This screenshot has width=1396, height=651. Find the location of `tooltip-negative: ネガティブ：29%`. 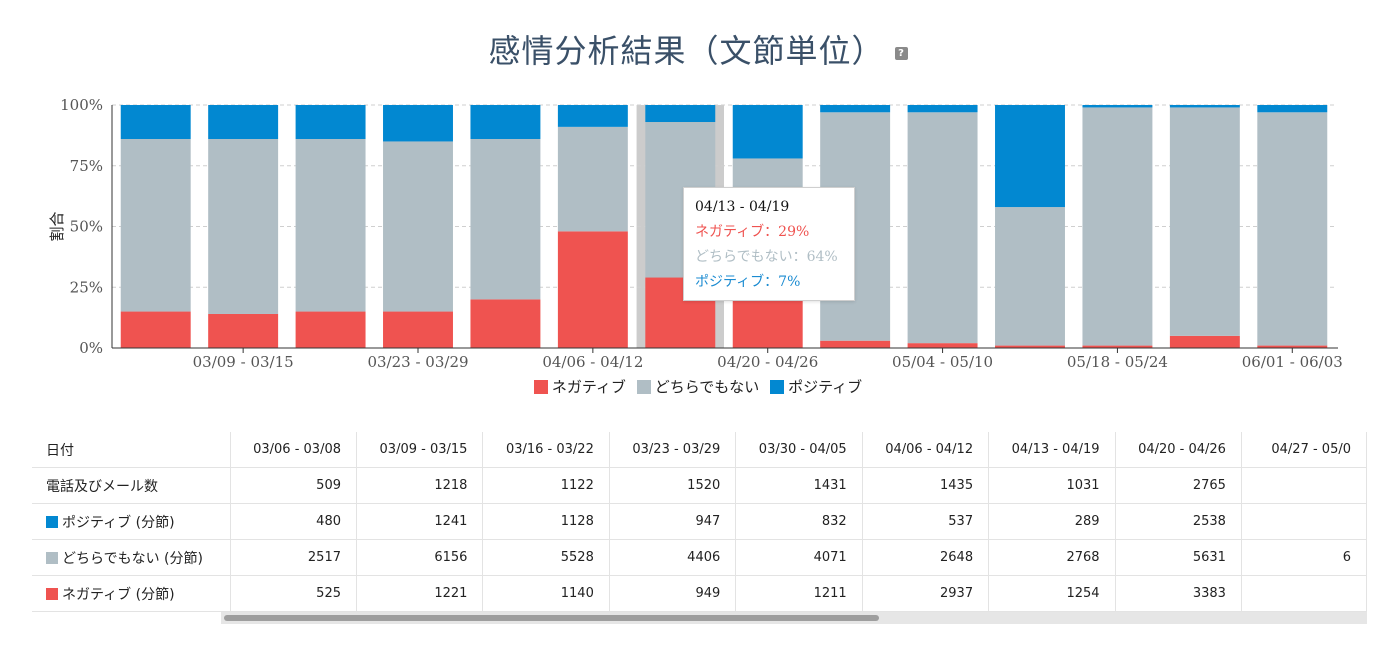

tooltip-negative: ネガティブ：29% is located at coordinates (752, 232).